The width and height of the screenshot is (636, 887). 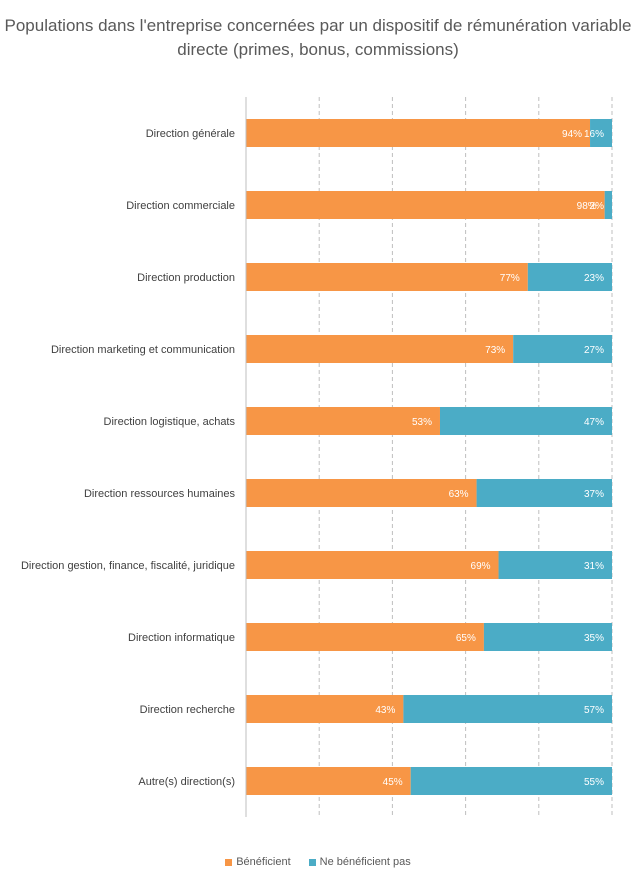 I want to click on data-label-beneficient: 65%, so click(x=466, y=638).